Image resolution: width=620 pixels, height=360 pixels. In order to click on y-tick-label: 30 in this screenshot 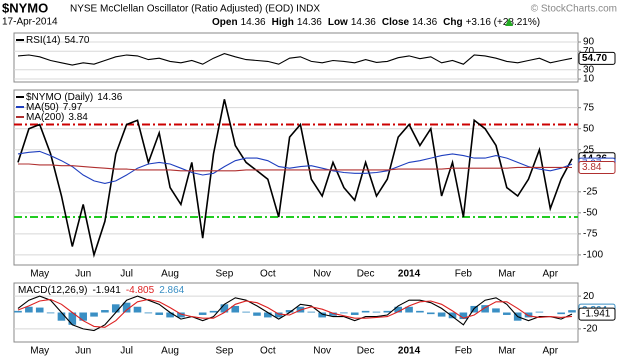, I will do `click(589, 69)`.